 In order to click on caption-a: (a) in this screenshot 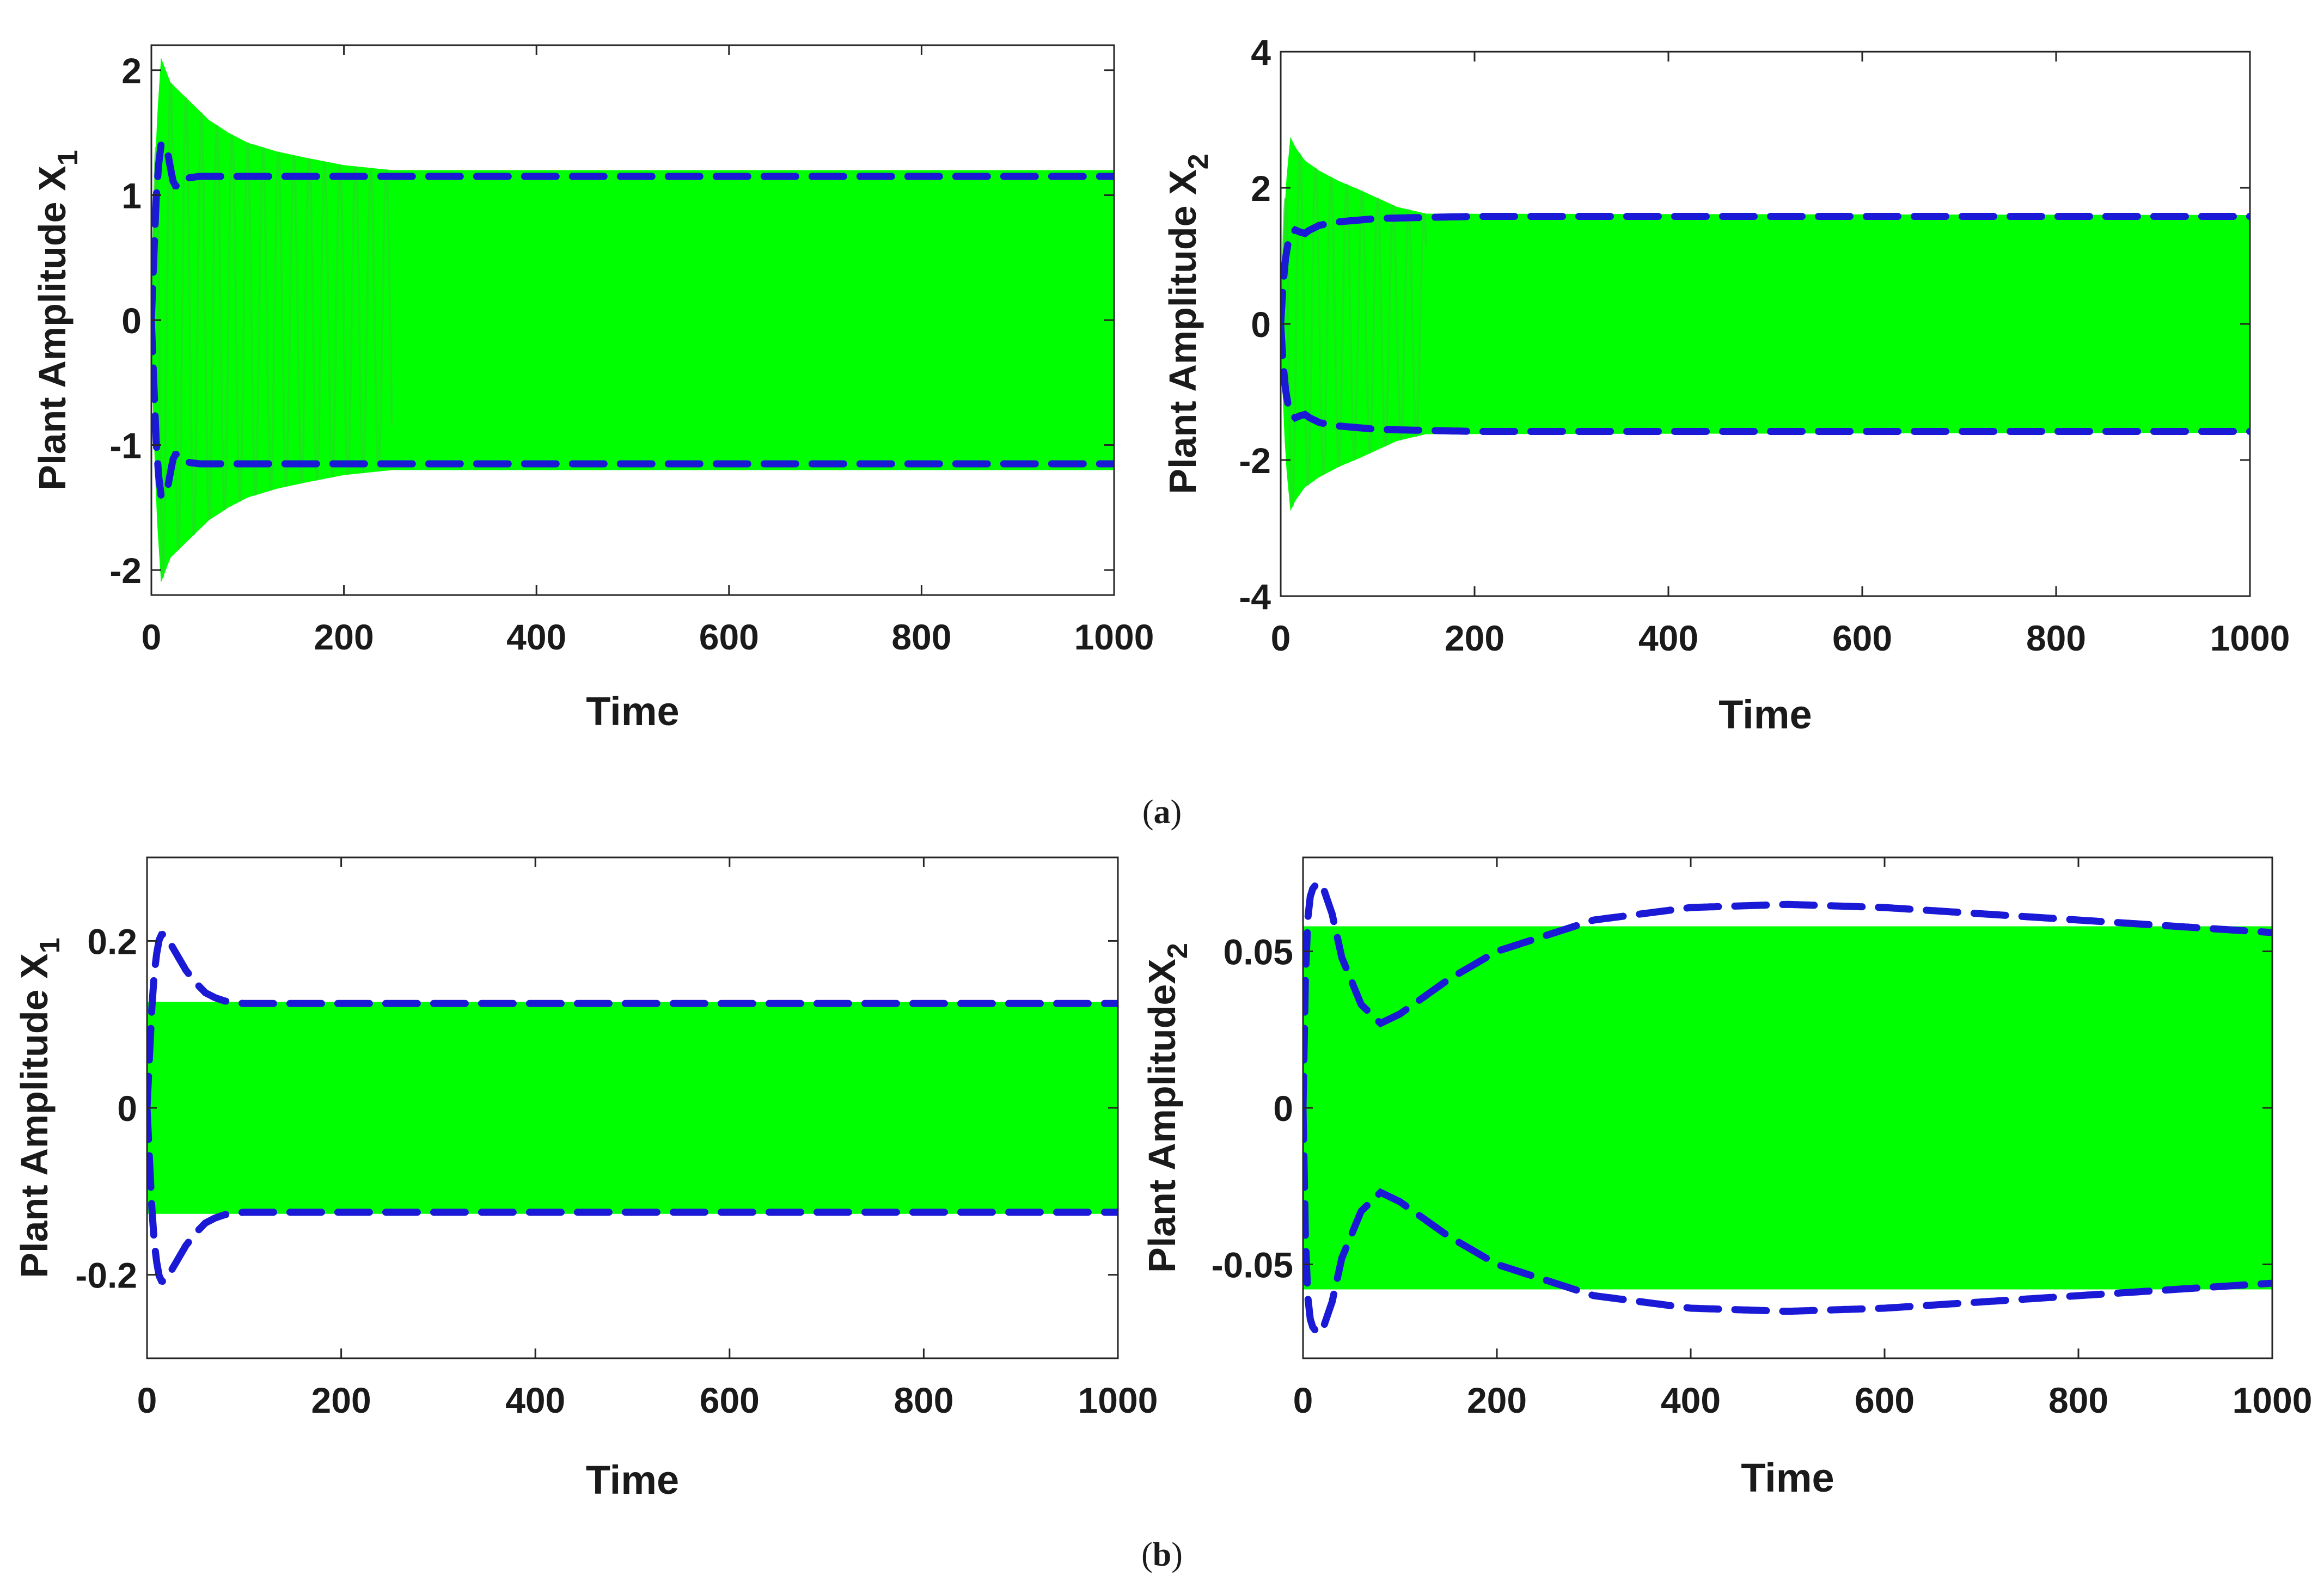, I will do `click(1162, 812)`.